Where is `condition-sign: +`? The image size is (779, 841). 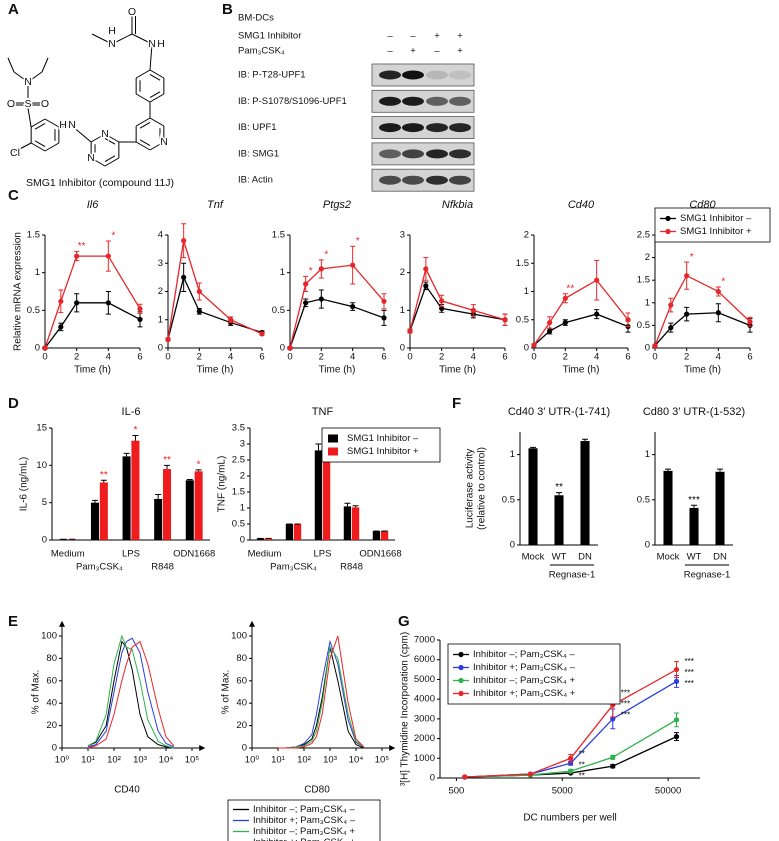
condition-sign: + is located at coordinates (460, 51).